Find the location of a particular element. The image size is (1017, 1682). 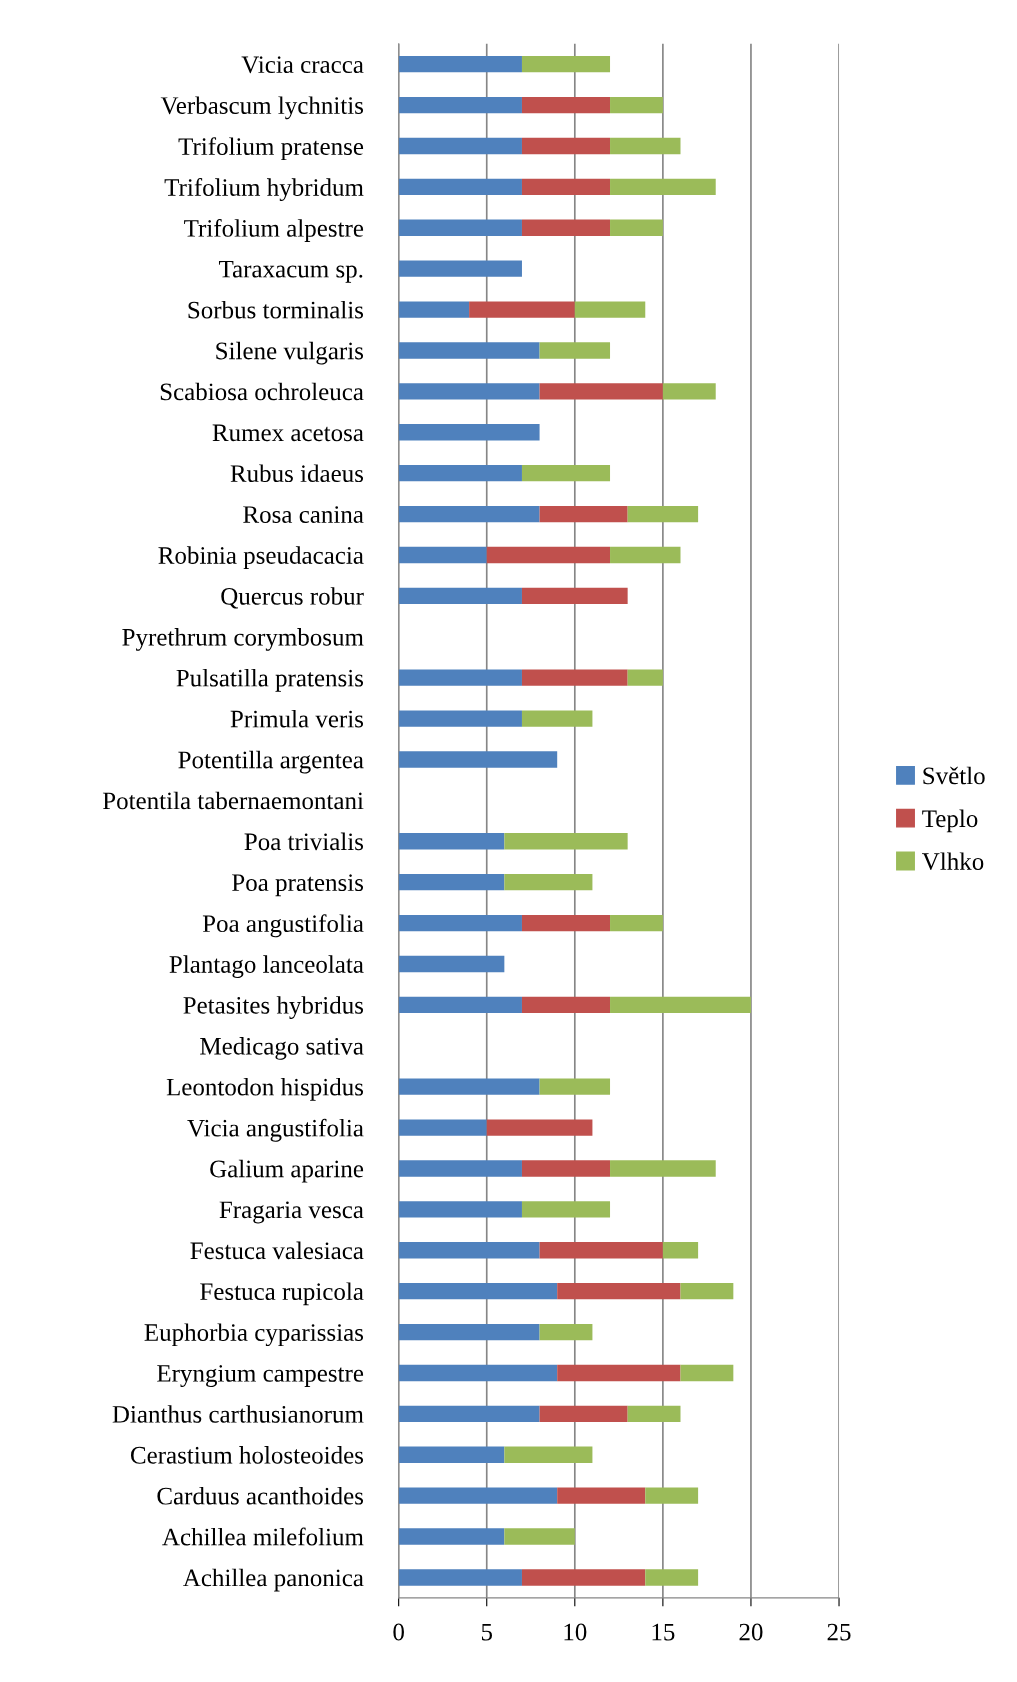

y-tick-label: Petasites hybridus is located at coordinates (273, 1007).